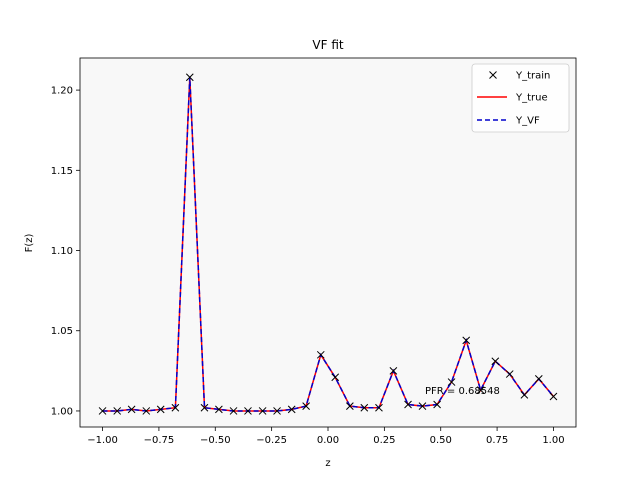 The image size is (640, 480). What do you see at coordinates (527, 121) in the screenshot?
I see `legend-label: Y_VF` at bounding box center [527, 121].